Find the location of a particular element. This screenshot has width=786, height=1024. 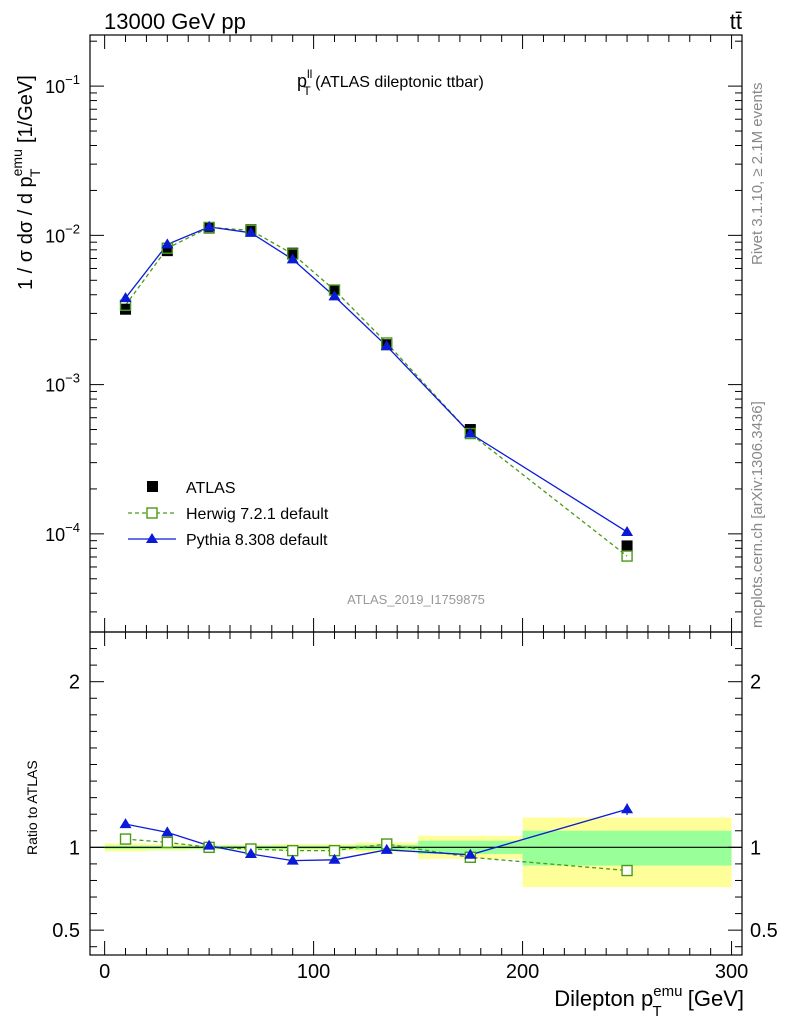

x-axis-label-rest: [GeV] is located at coordinates (713, 998).